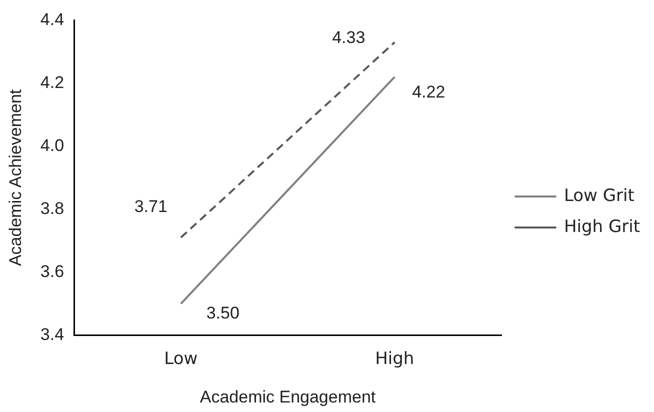 The image size is (654, 412). Describe the element at coordinates (288, 396) in the screenshot. I see `x-axis-title: Academic Engagement` at that location.